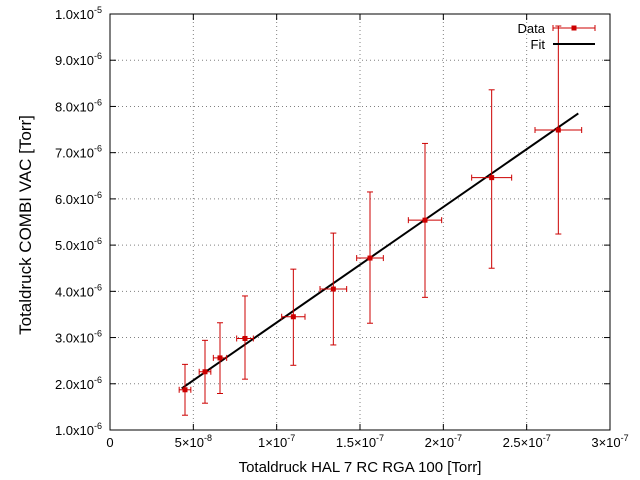  Describe the element at coordinates (109, 442) in the screenshot. I see `x-tick-label: 0` at that location.